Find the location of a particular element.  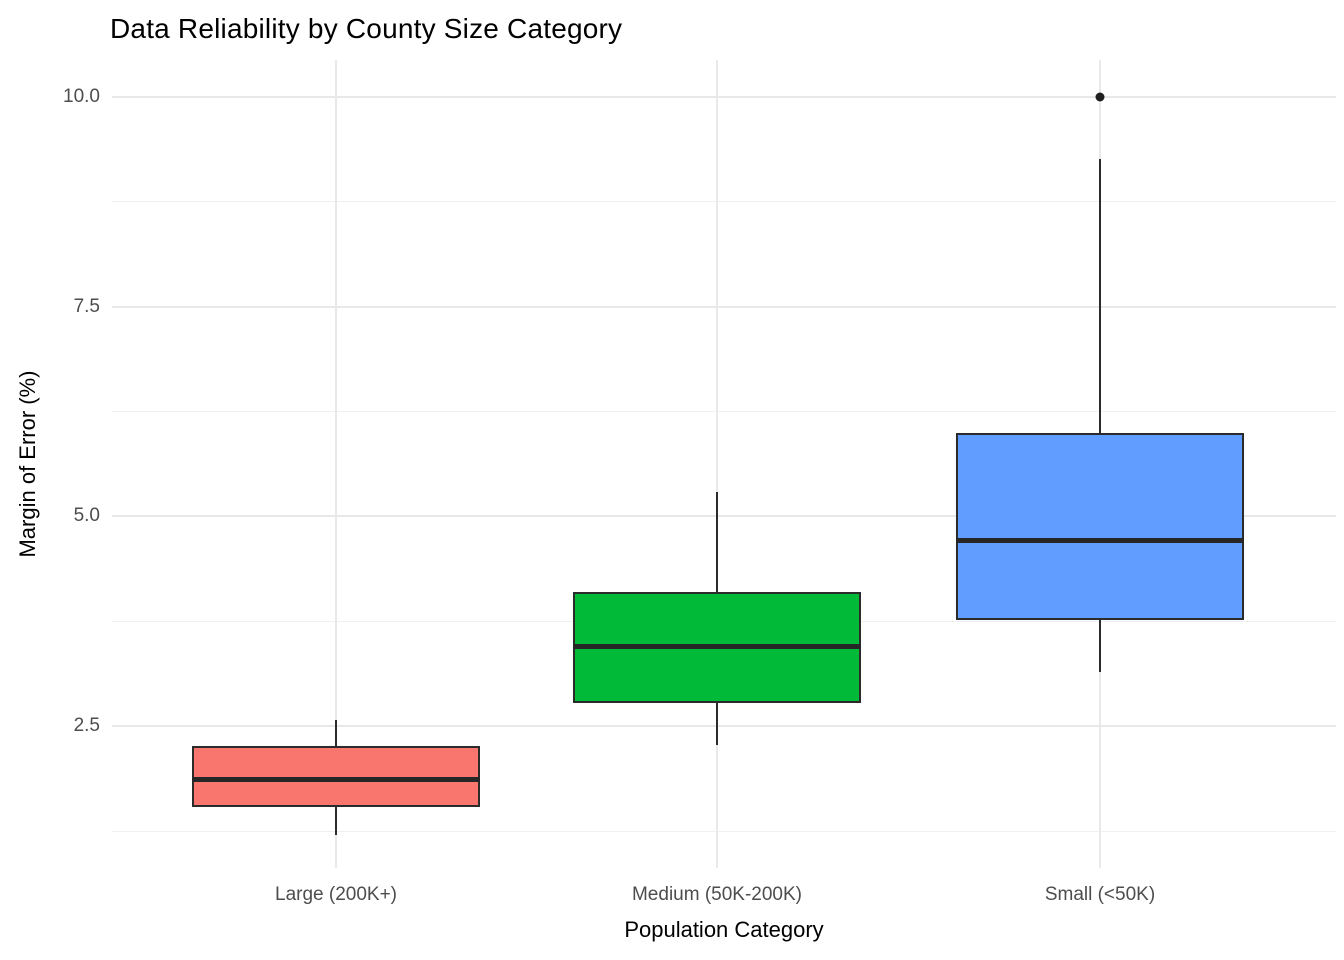

x-tick-label: Medium (50K-200K) is located at coordinates (717, 894).